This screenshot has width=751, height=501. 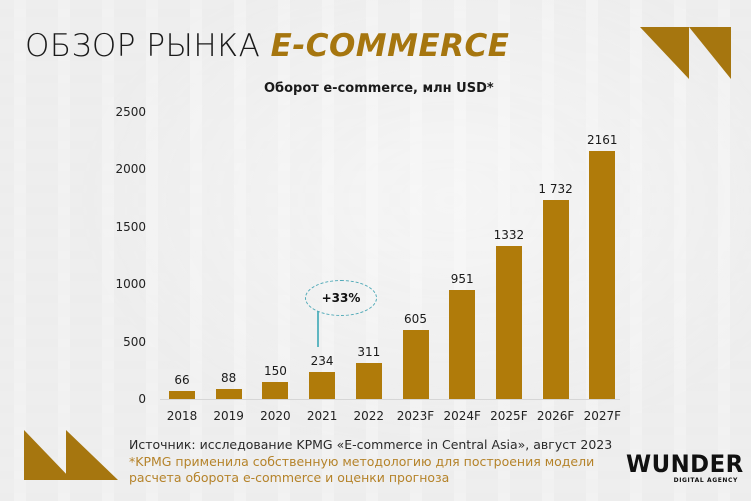 I want to click on y-tick-label: 2500, so click(x=130, y=112).